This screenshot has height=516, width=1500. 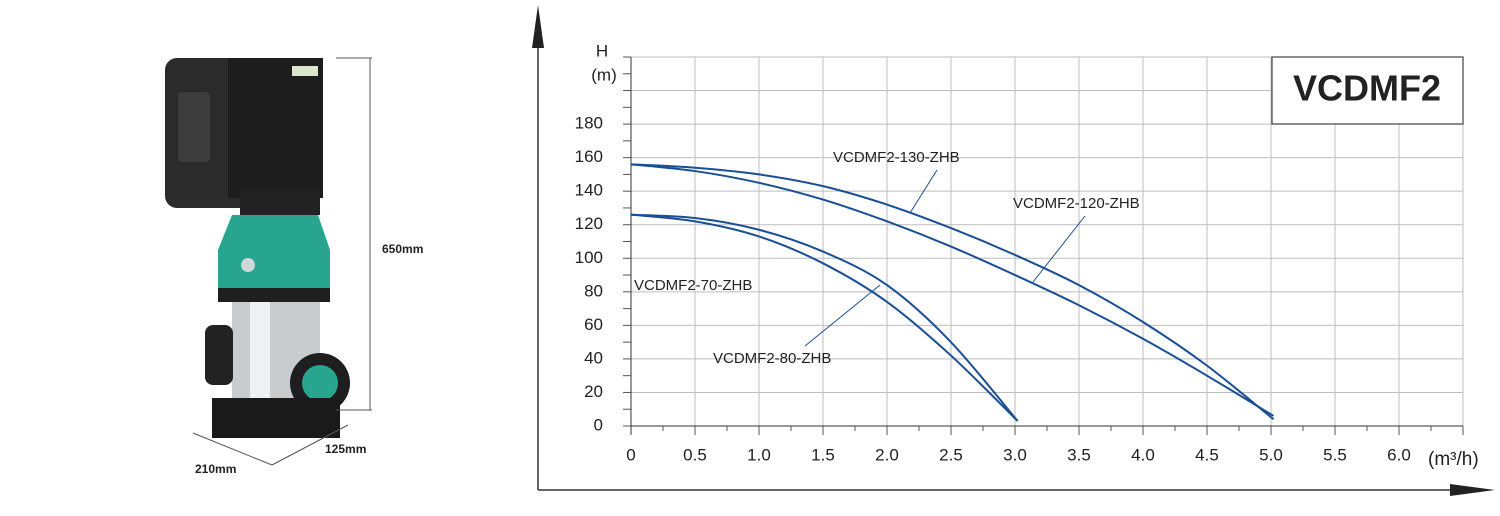 What do you see at coordinates (589, 223) in the screenshot?
I see `y-tick-label: 120` at bounding box center [589, 223].